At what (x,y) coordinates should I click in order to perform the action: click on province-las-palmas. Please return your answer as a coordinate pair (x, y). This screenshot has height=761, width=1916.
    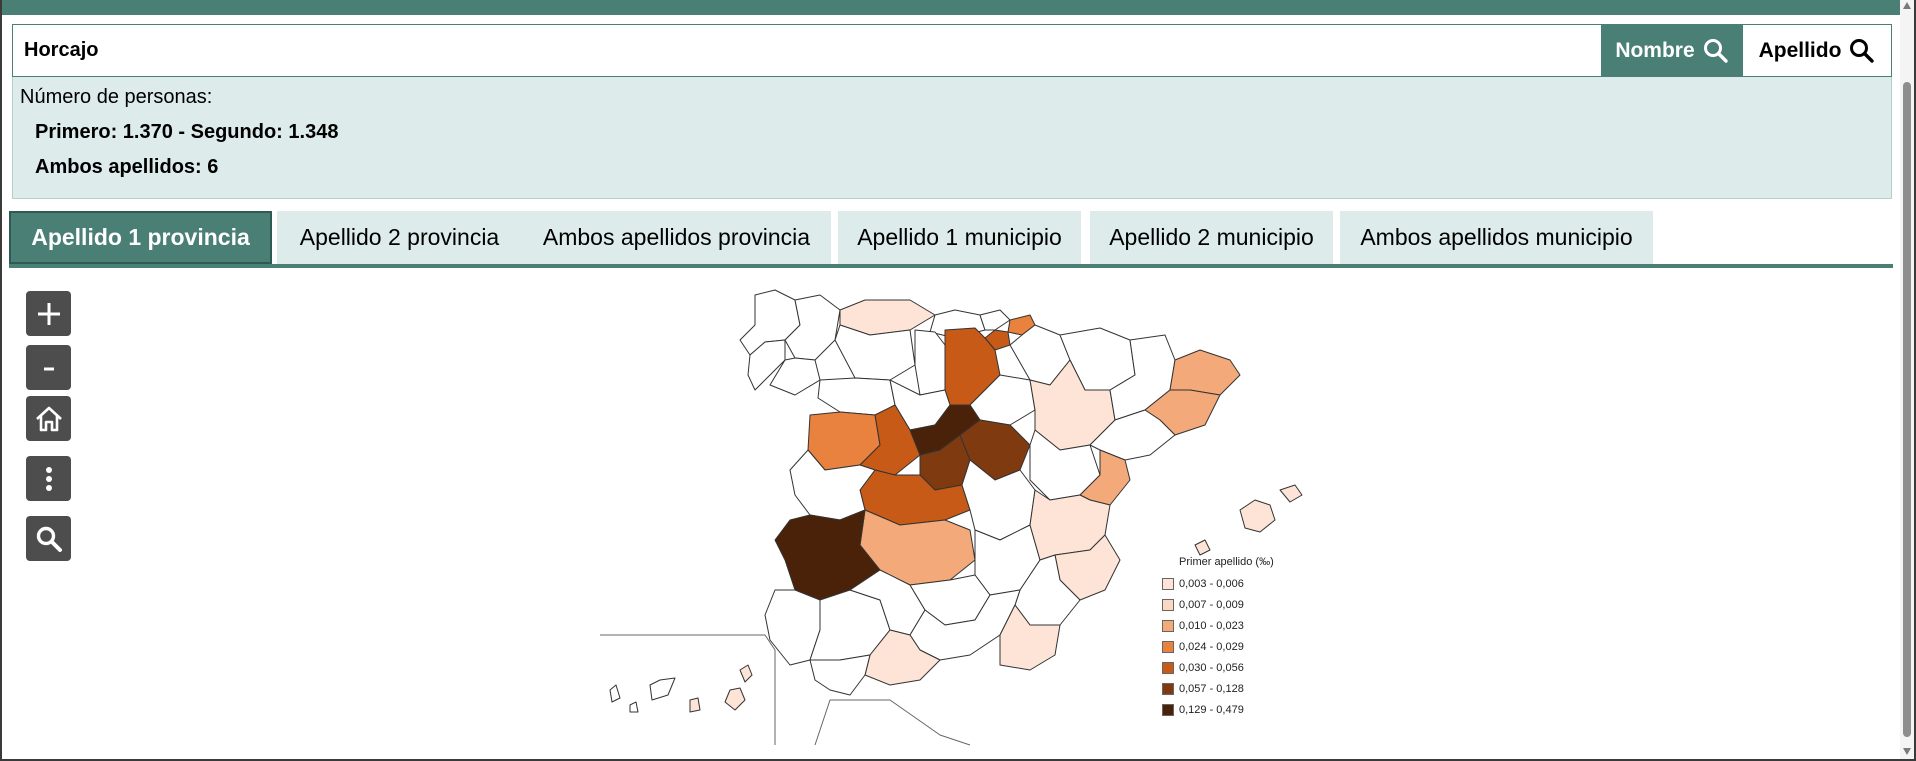
    Looking at the image, I should click on (721, 688).